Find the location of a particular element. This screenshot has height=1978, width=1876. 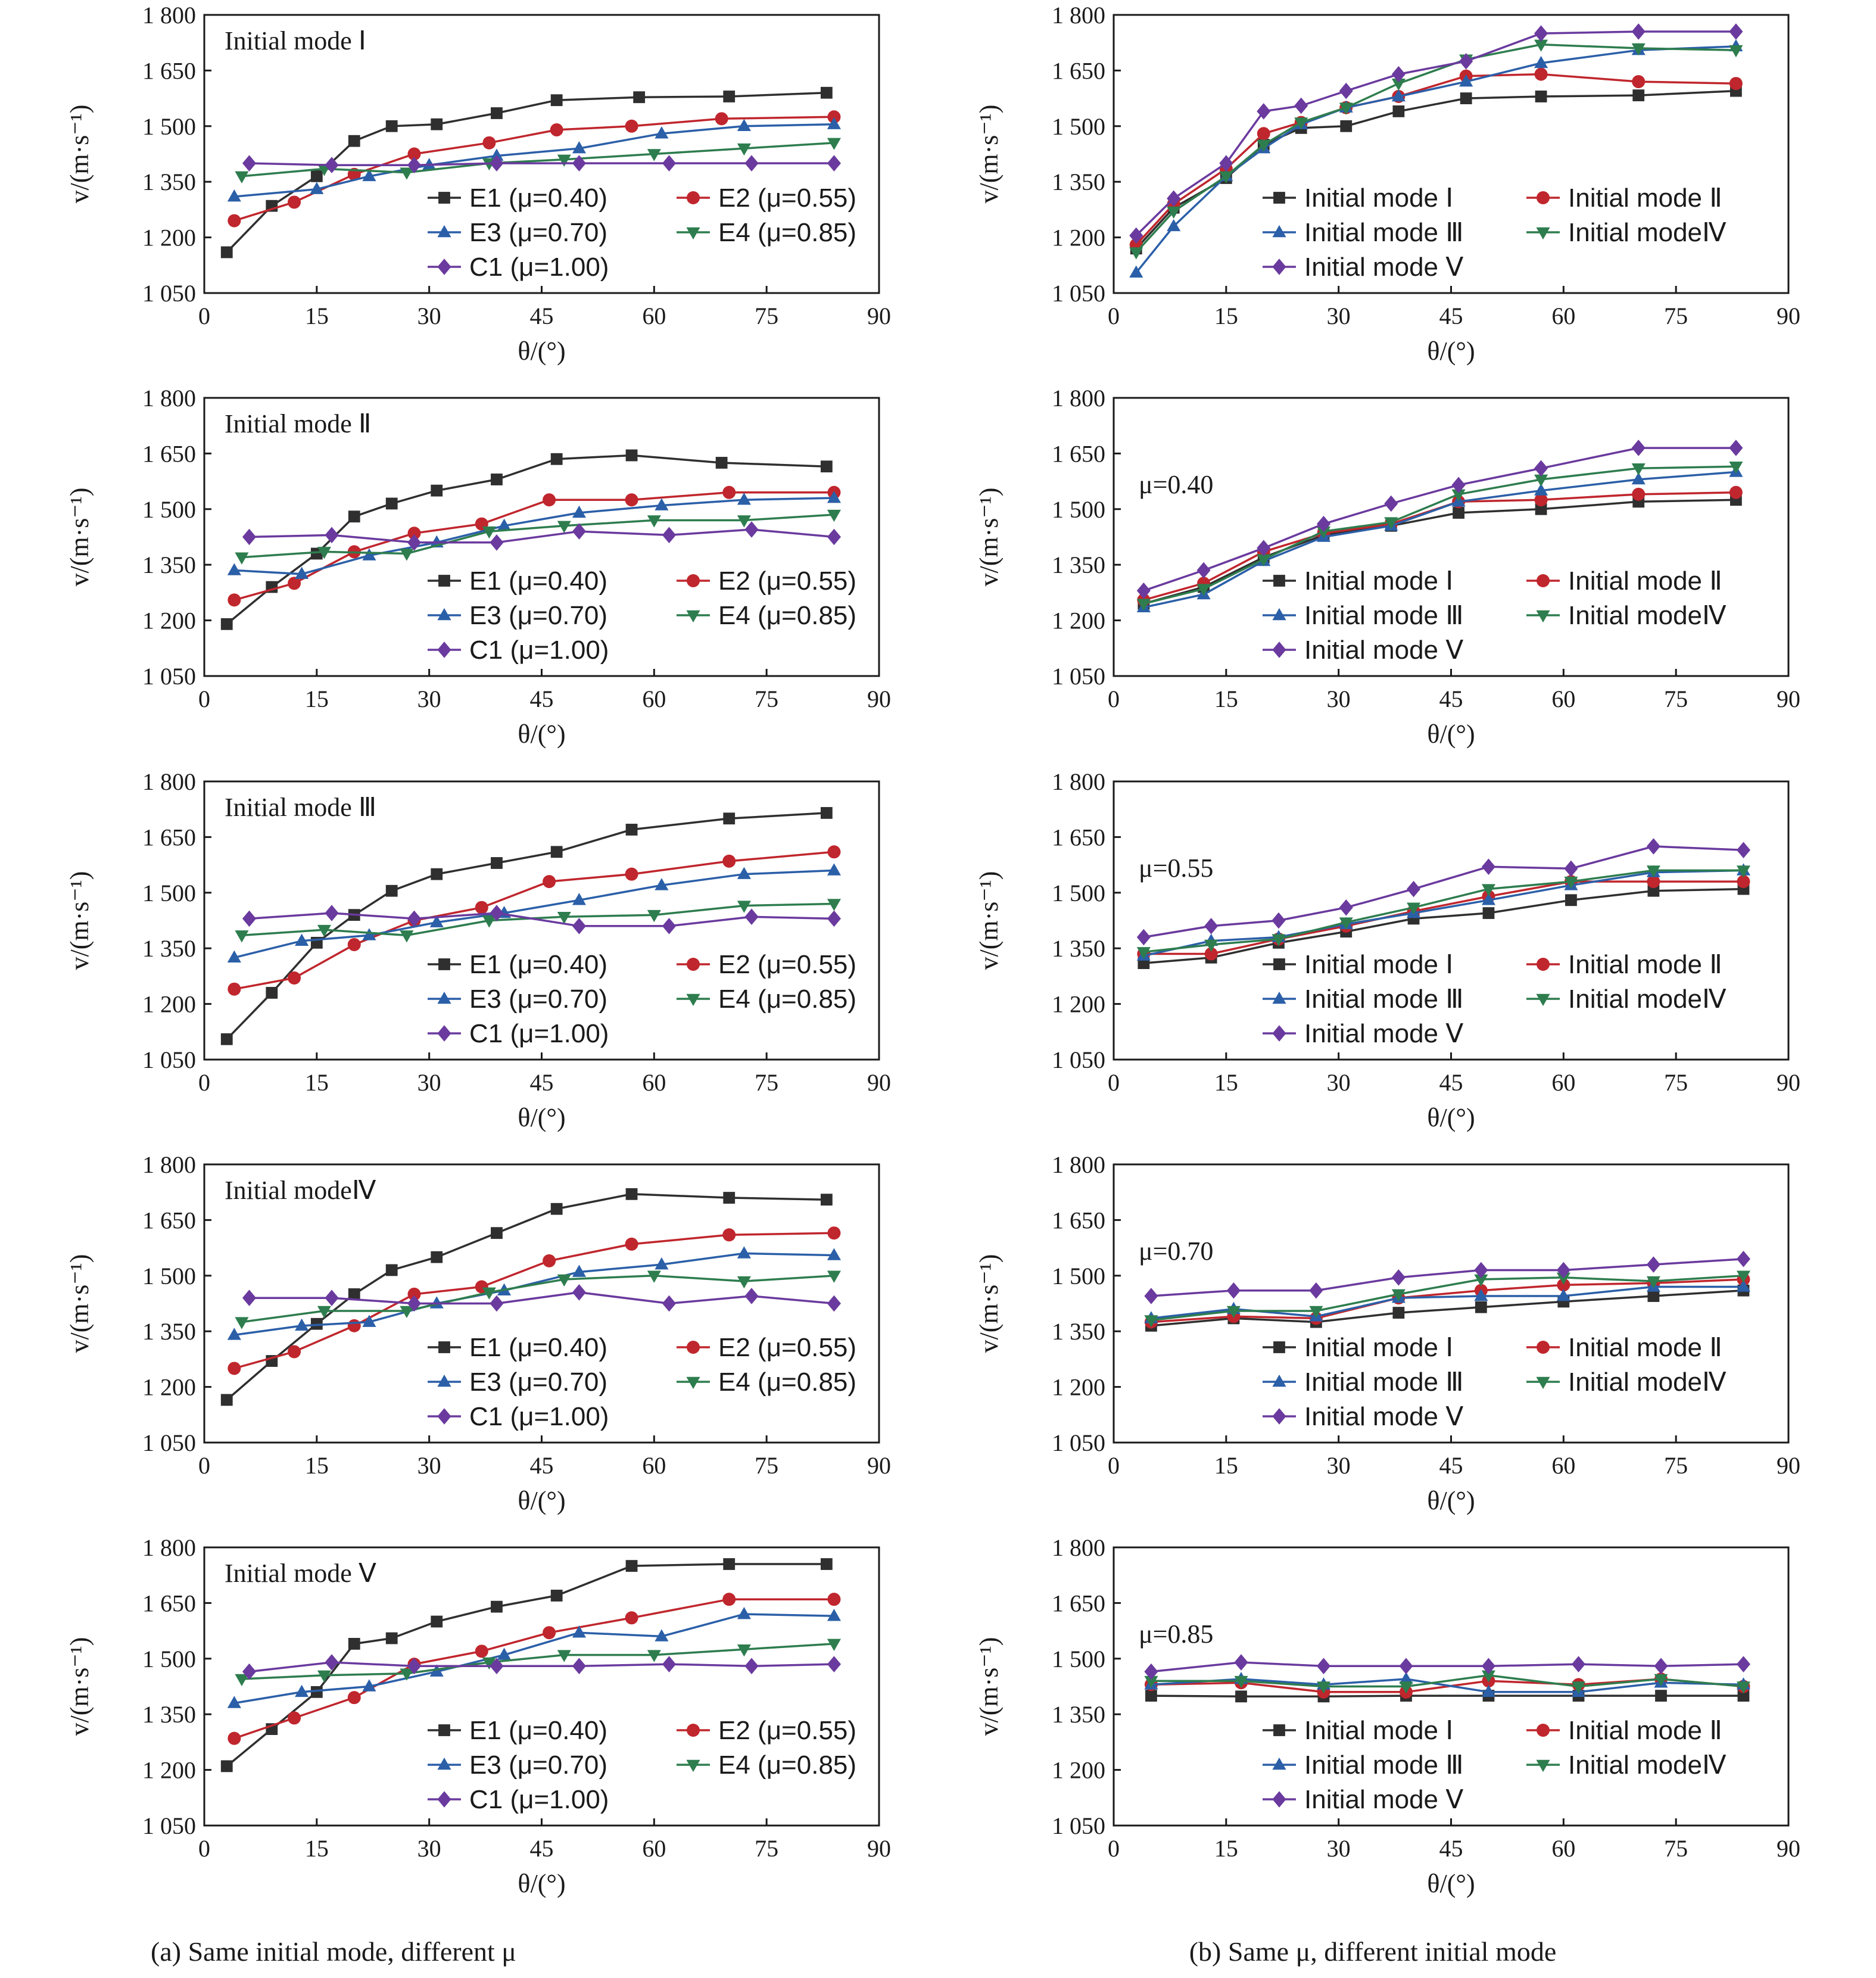

legend-marker-e1 is located at coordinates (444, 1730).